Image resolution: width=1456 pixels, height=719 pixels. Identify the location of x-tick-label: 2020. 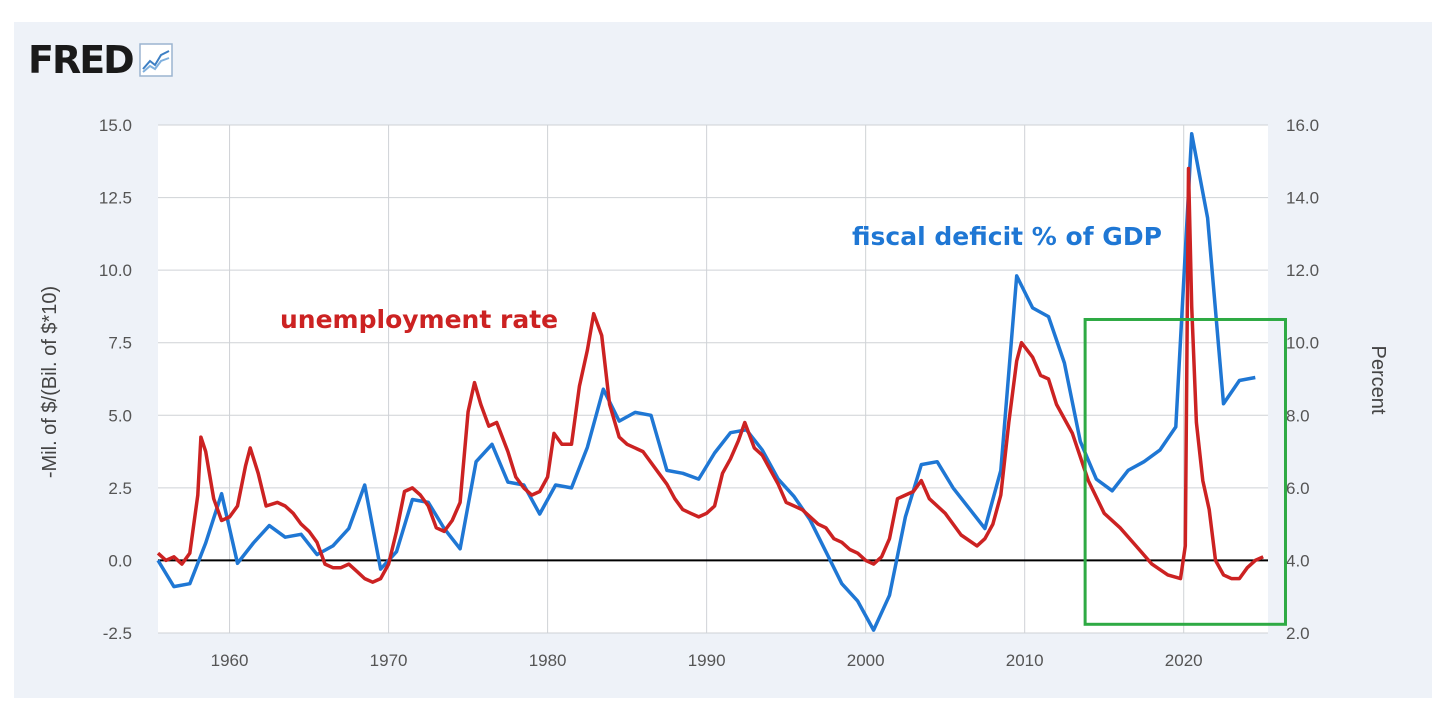
(1184, 660).